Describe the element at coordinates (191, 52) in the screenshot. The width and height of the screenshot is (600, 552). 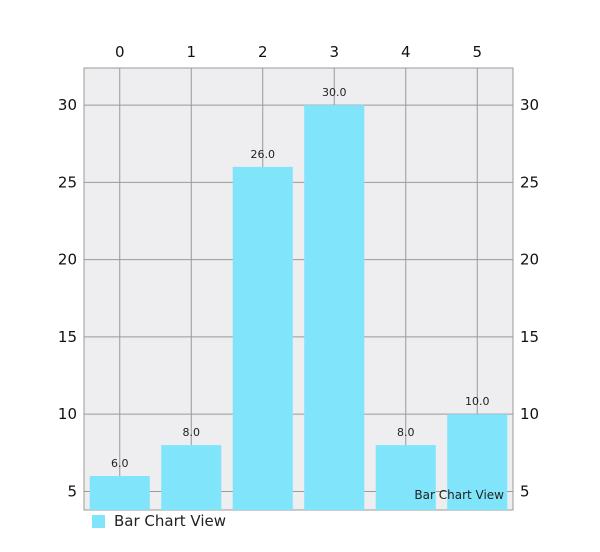
I see `x-tick-label: 1` at that location.